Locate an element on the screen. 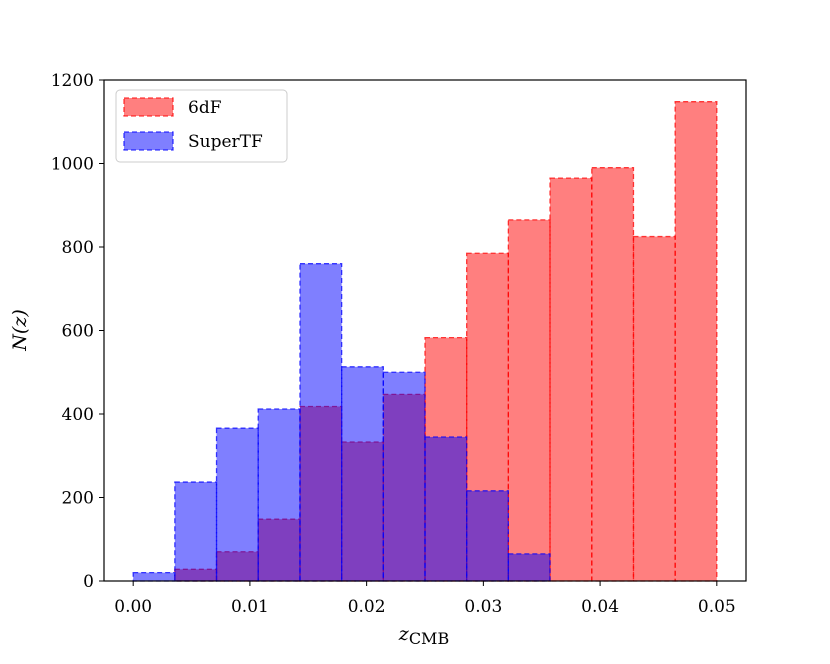 This screenshot has height=664, width=830. x-tick-label: 0.01 is located at coordinates (250, 607).